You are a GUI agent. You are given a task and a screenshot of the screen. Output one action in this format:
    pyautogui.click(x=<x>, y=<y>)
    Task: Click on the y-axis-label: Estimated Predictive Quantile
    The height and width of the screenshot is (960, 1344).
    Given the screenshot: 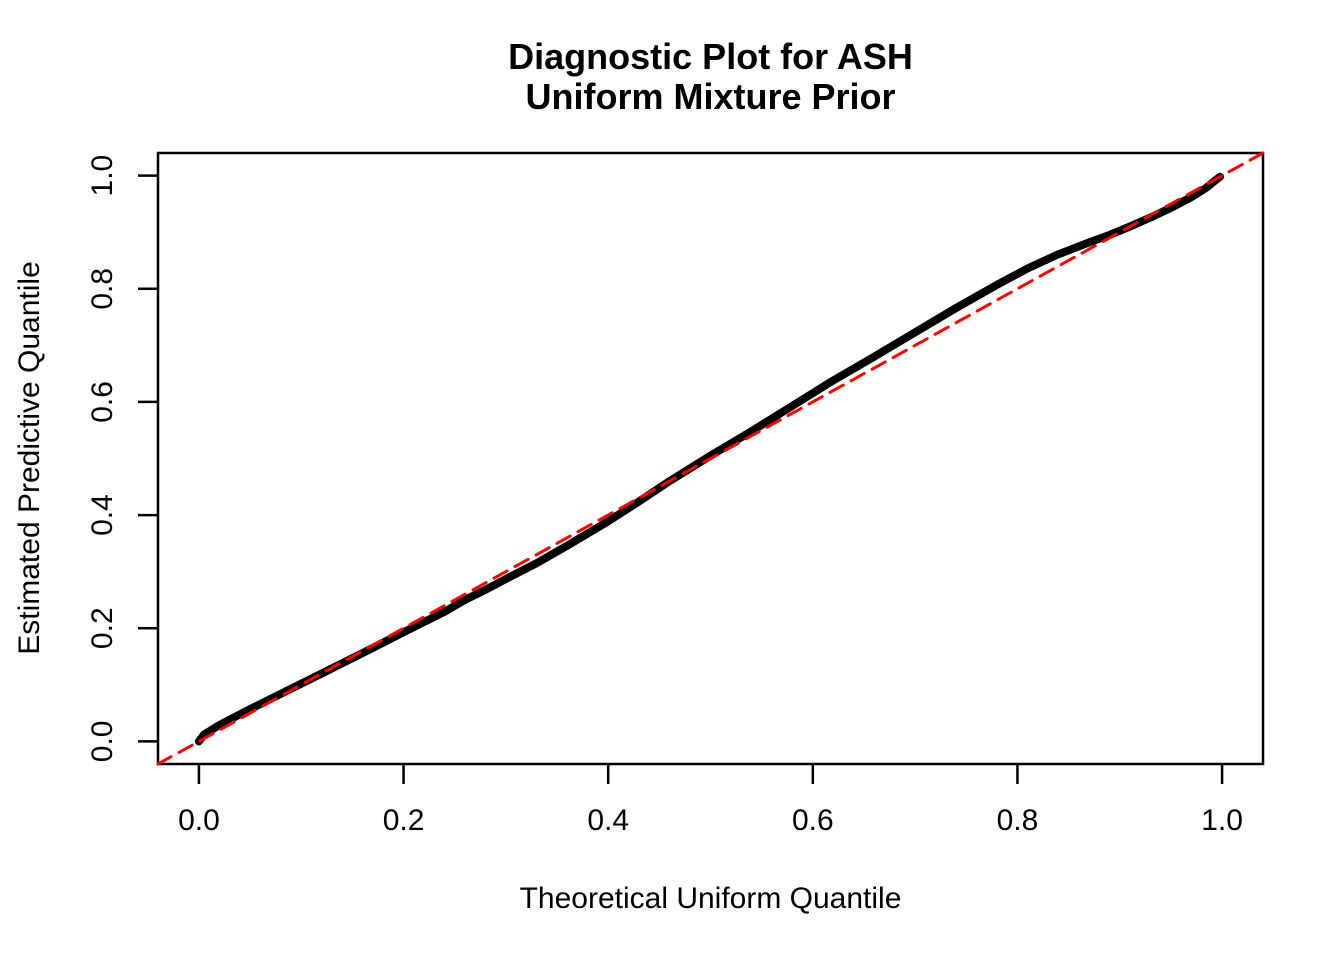 What is the action you would take?
    pyautogui.click(x=29, y=458)
    